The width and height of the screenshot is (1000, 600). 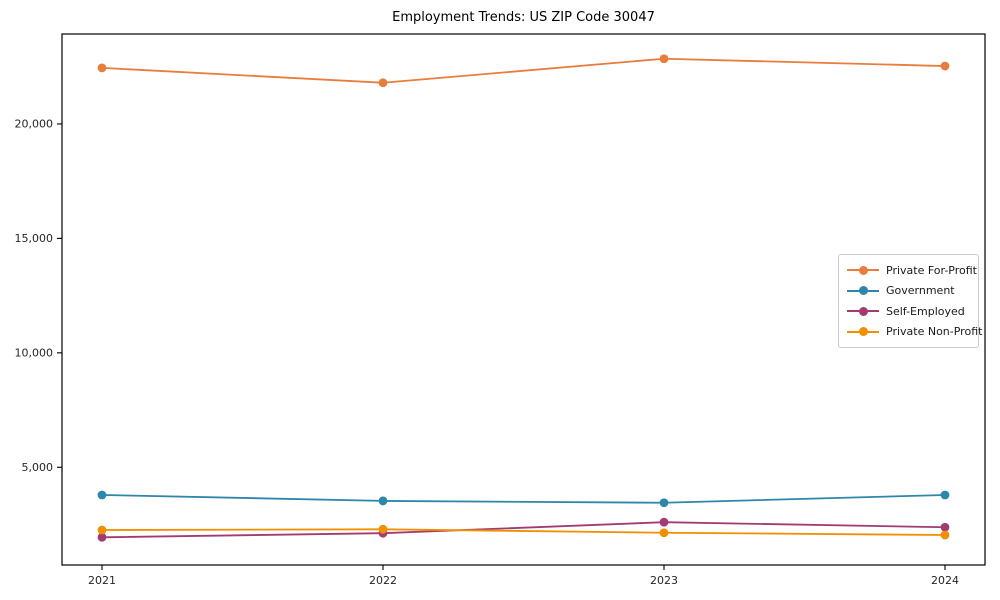 What do you see at coordinates (34, 238) in the screenshot?
I see `y-tick-label: 15,000` at bounding box center [34, 238].